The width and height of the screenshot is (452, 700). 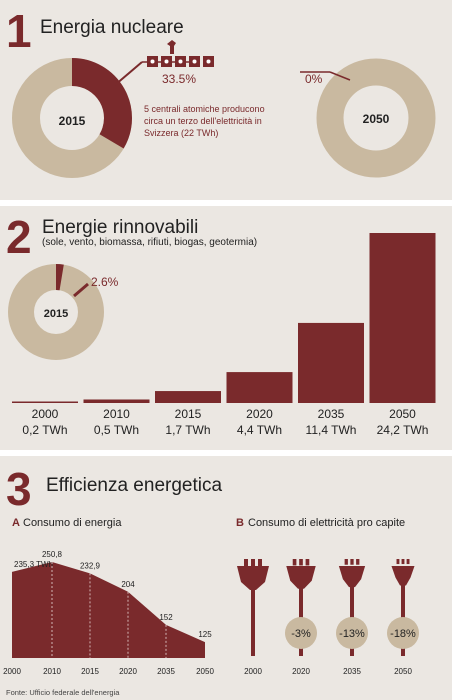 I want to click on reduction-label: -3%, so click(x=301, y=634).